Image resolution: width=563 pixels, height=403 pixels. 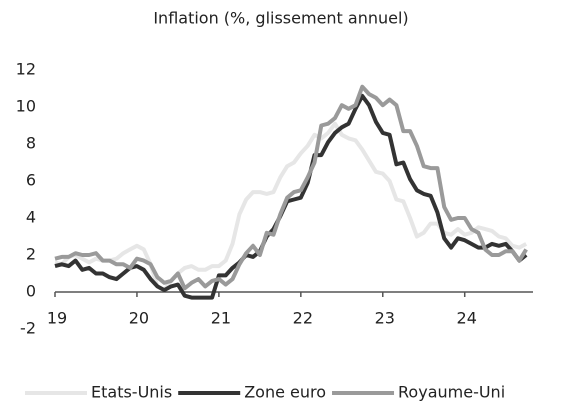 I want to click on y-tick-label: 0, so click(x=31, y=291).